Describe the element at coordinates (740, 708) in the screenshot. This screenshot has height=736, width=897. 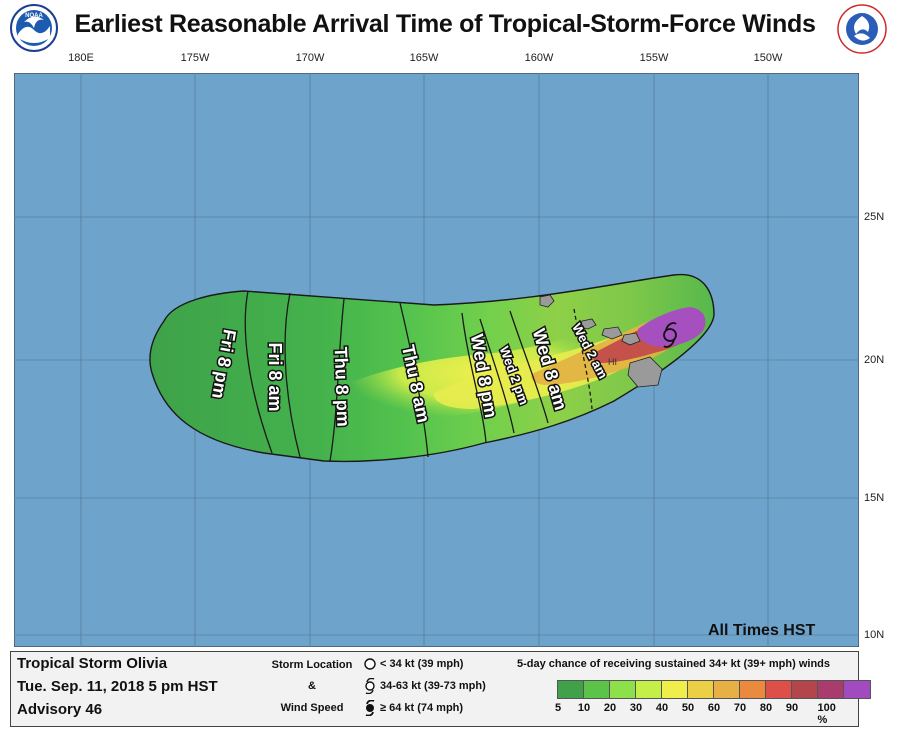
I see `colorbar-tick-70: 70` at that location.